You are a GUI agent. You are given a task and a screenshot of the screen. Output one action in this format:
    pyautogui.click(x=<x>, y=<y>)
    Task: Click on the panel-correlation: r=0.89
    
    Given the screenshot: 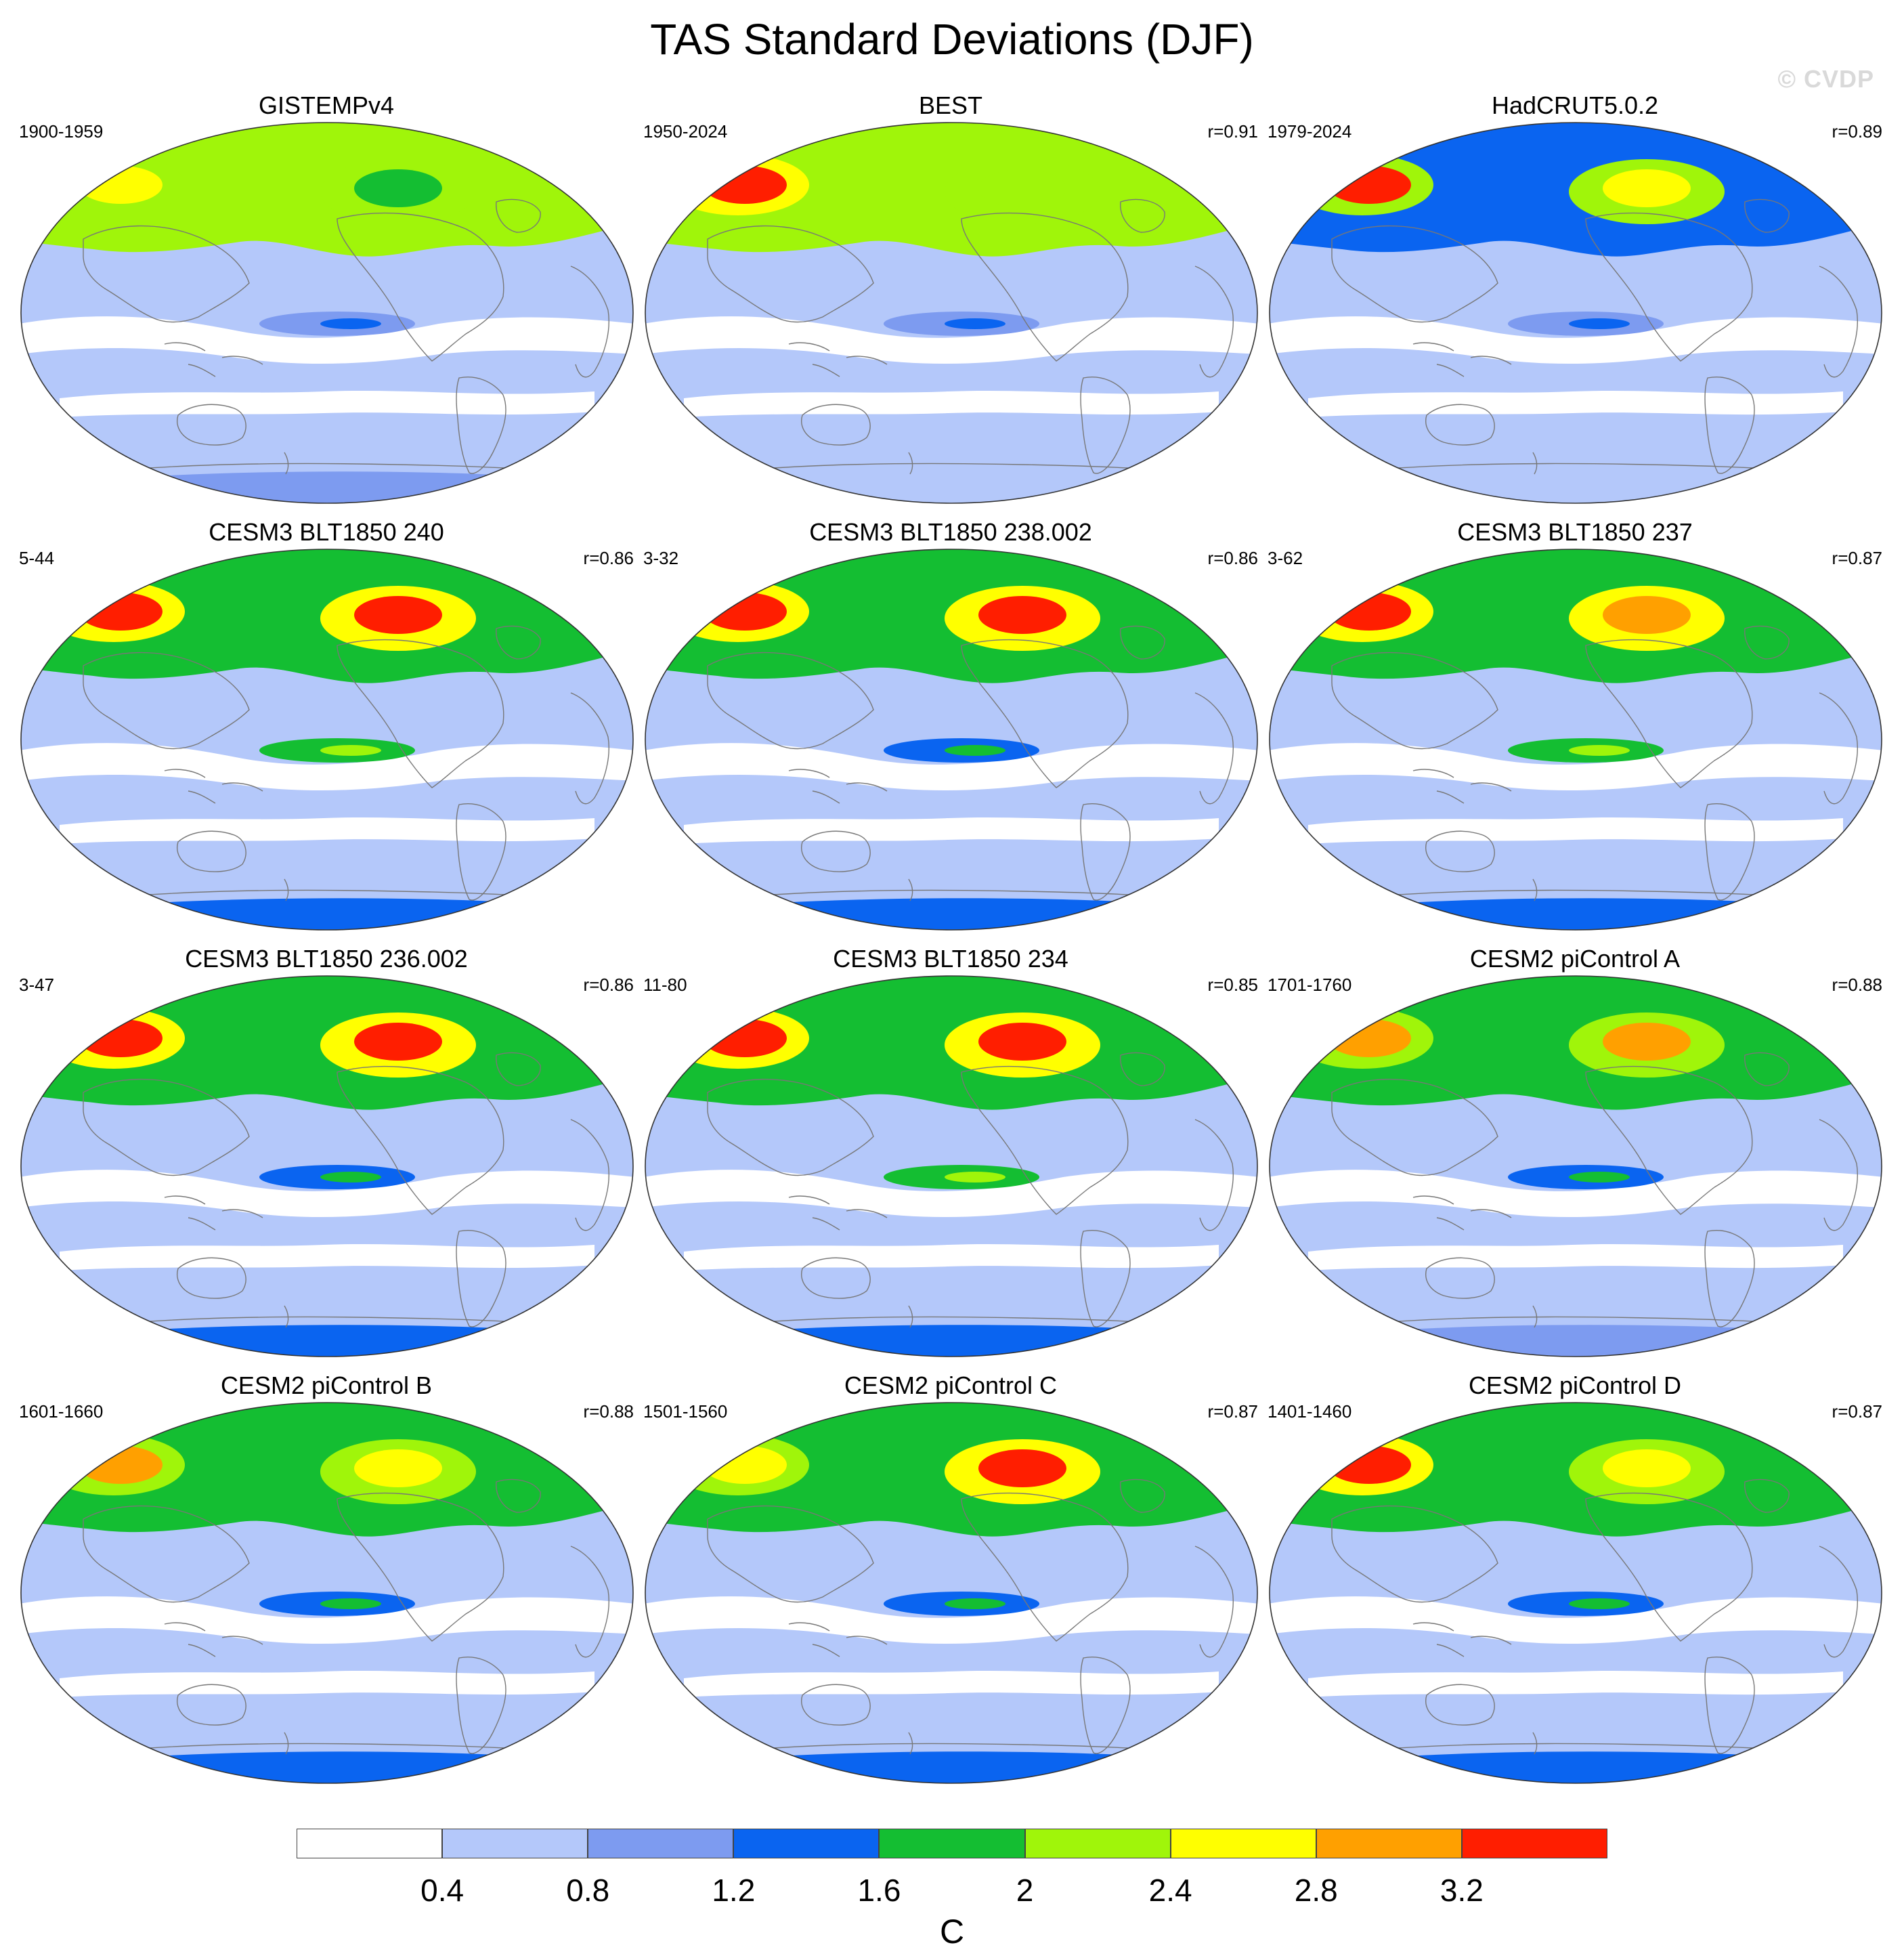 What is the action you would take?
    pyautogui.click(x=1857, y=131)
    